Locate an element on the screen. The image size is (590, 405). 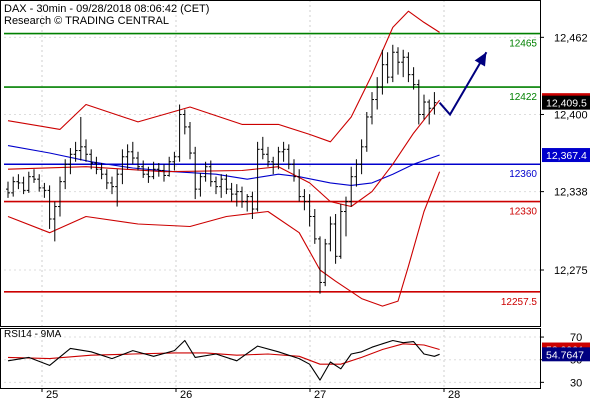
x-tick-label: 26 is located at coordinates (186, 394).